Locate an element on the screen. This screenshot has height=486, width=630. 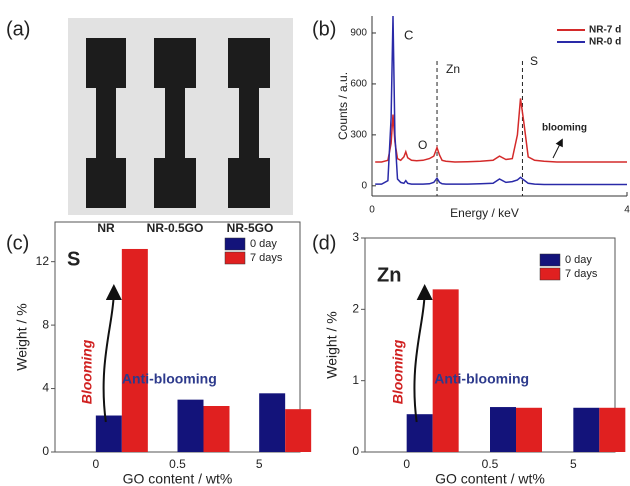
panel-label: (a) is located at coordinates (18, 29).